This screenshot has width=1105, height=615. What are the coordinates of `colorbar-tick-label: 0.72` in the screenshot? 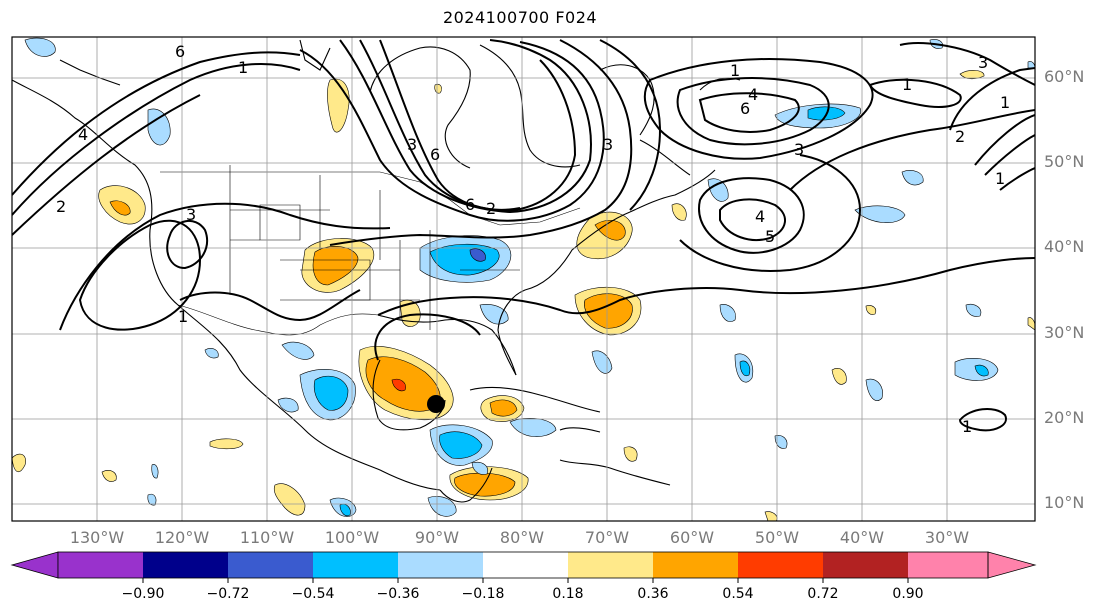 It's located at (823, 594).